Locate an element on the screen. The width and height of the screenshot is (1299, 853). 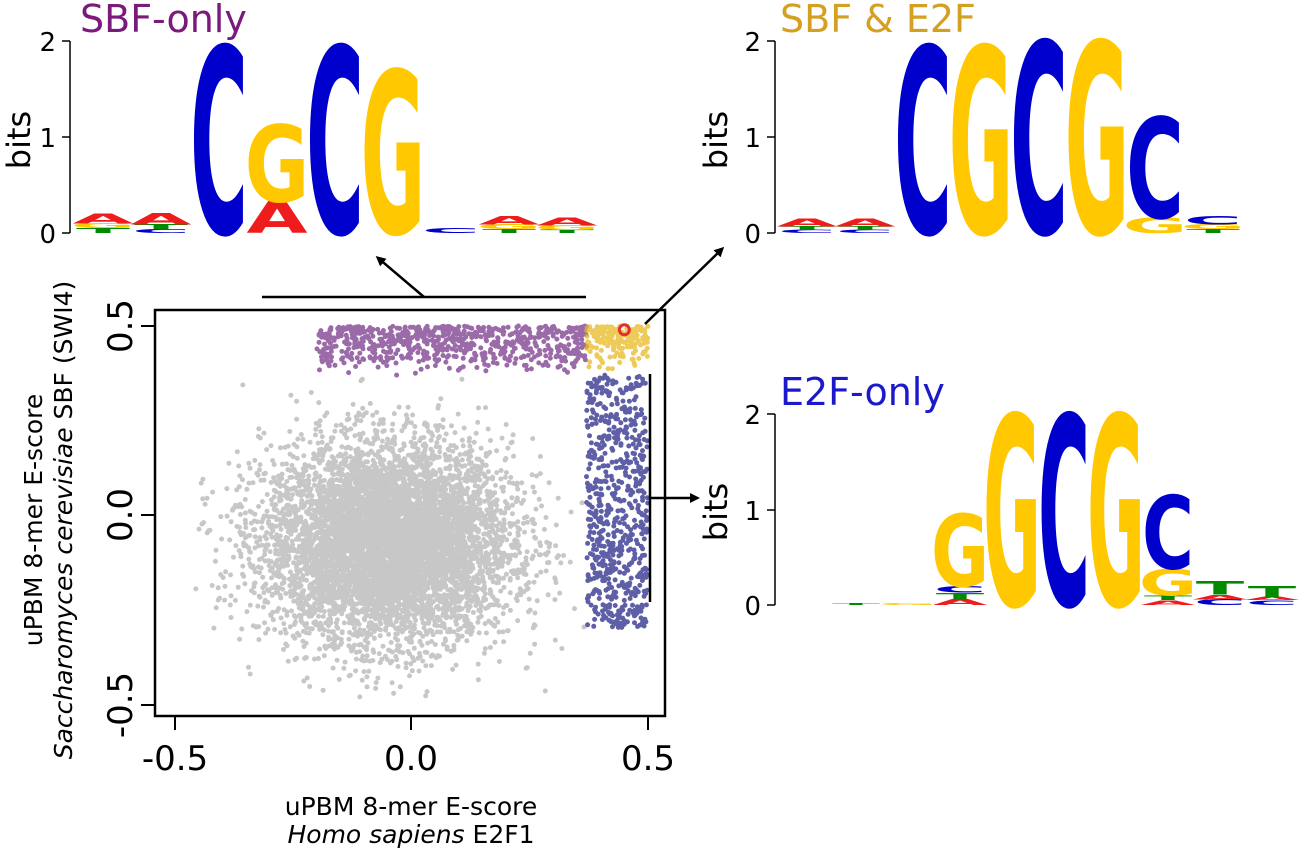
x-tick-label: 0.0 is located at coordinates (411, 759).